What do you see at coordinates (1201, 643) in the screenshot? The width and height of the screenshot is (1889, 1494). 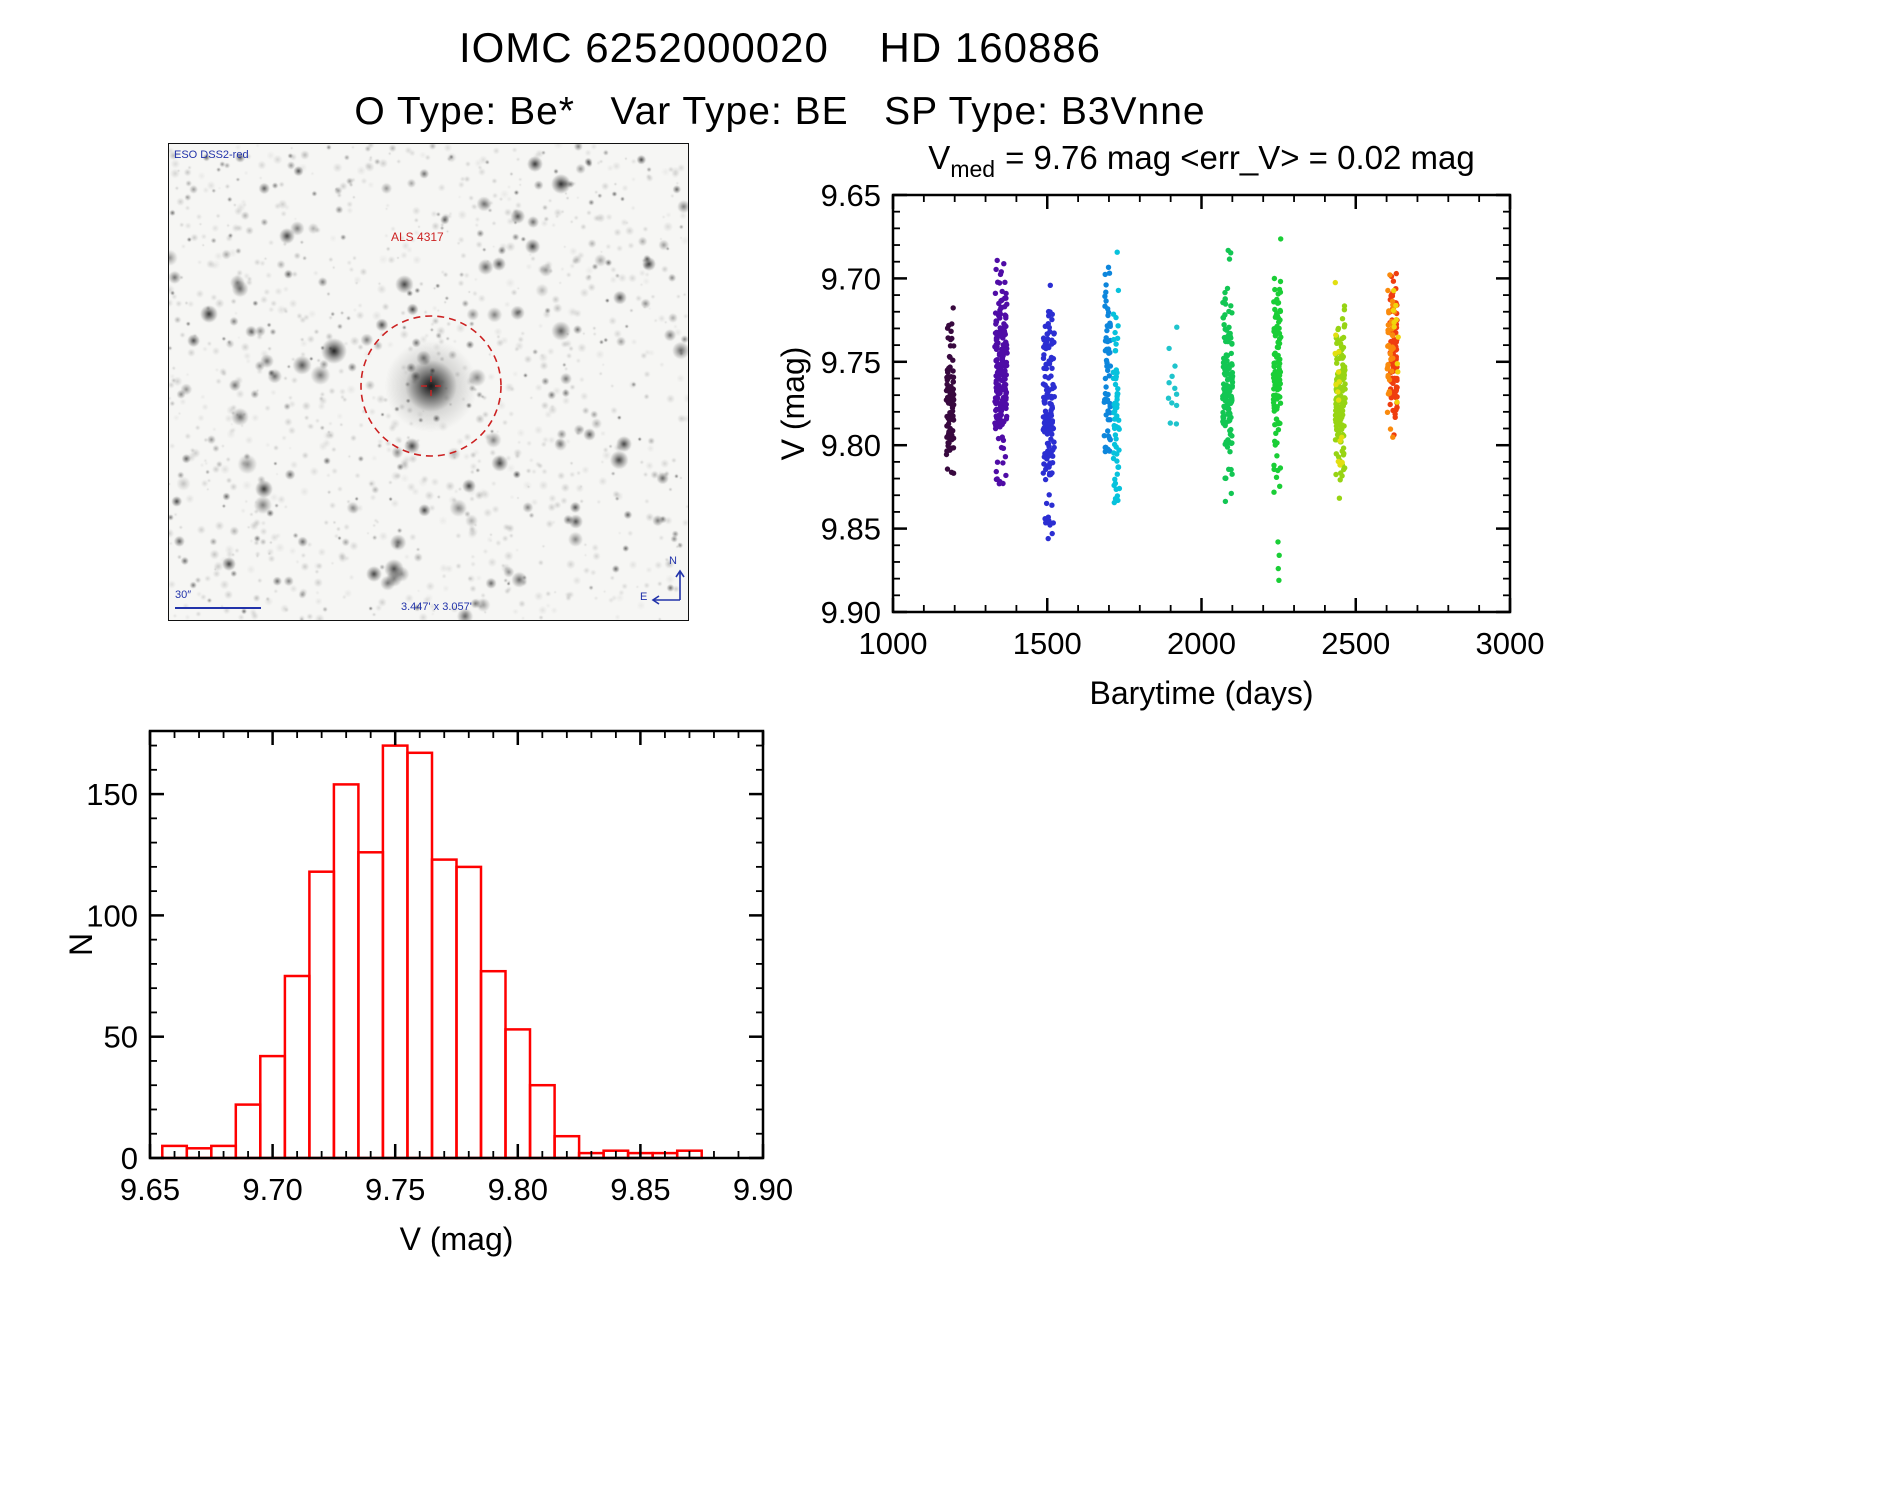 I see `svg-text: 2000` at bounding box center [1201, 643].